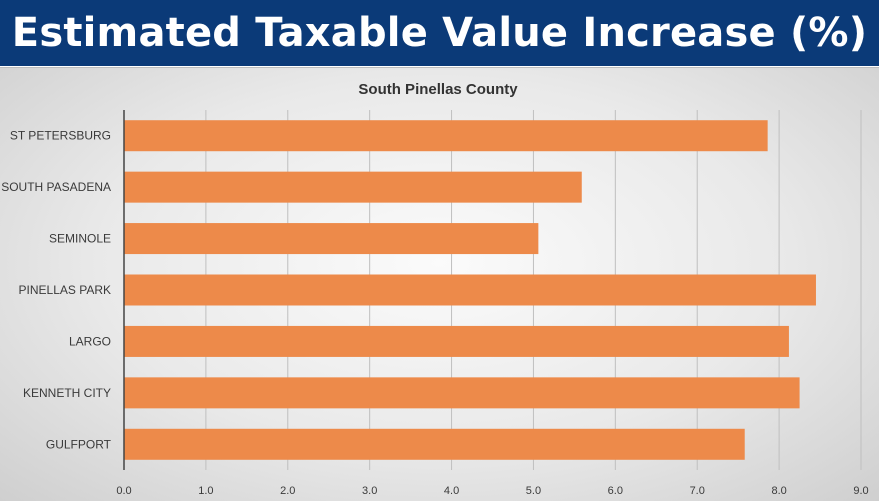 The height and width of the screenshot is (501, 879). What do you see at coordinates (60, 136) in the screenshot?
I see `category-label: ST PETERSBURG` at bounding box center [60, 136].